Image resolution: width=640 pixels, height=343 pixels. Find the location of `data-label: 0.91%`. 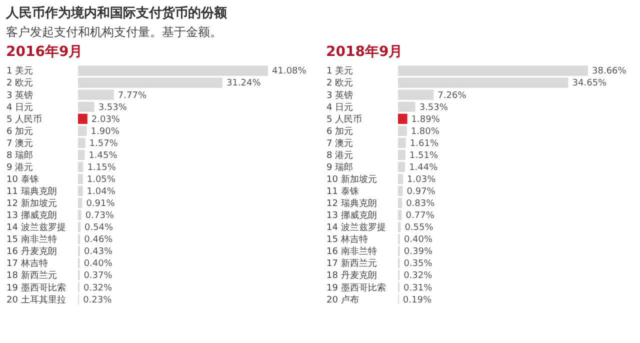

data-label: 0.91% is located at coordinates (101, 204).